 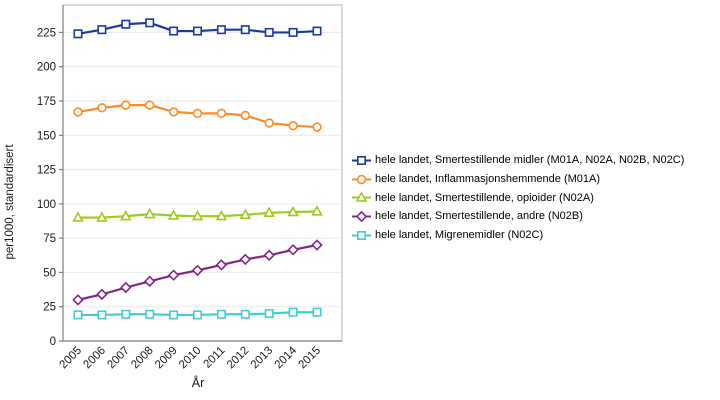 What do you see at coordinates (459, 235) in the screenshot?
I see `legend-label: hele landet, Migrenemidler (N02C)` at bounding box center [459, 235].